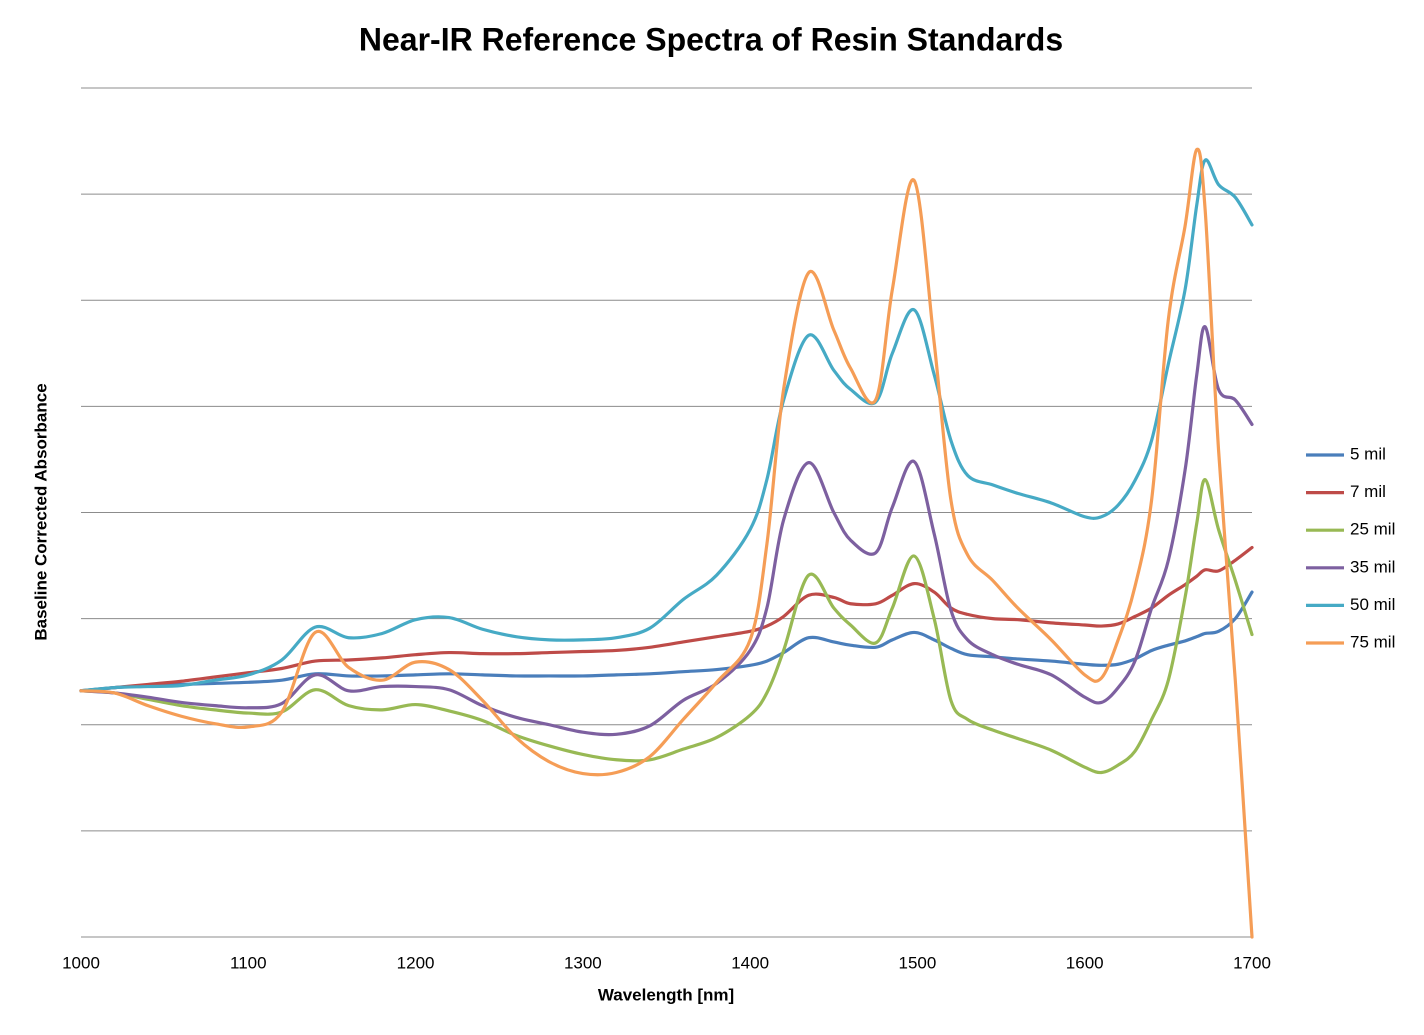 The image size is (1424, 1035). I want to click on x-axis-label: Wavelength [nm], so click(666, 994).